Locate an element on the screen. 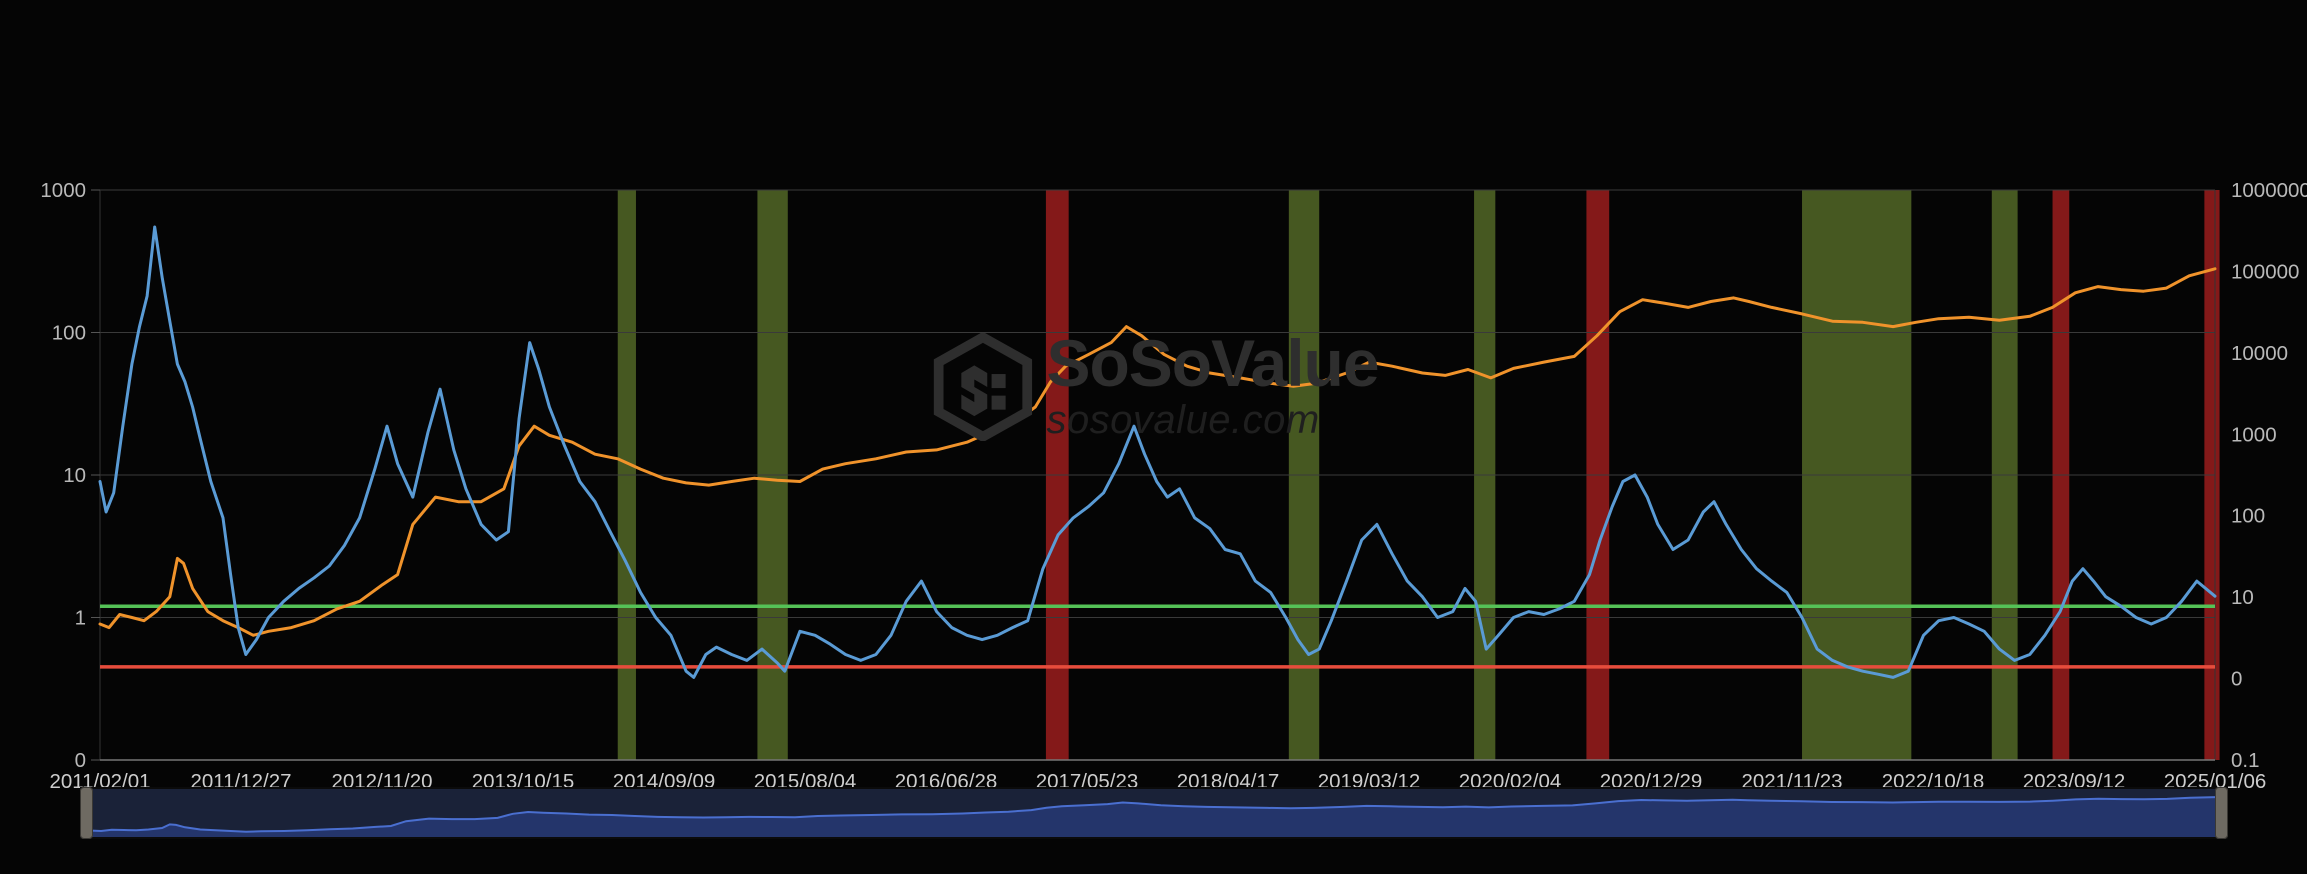  y-axis-left-tick-3: 1 is located at coordinates (80, 618).